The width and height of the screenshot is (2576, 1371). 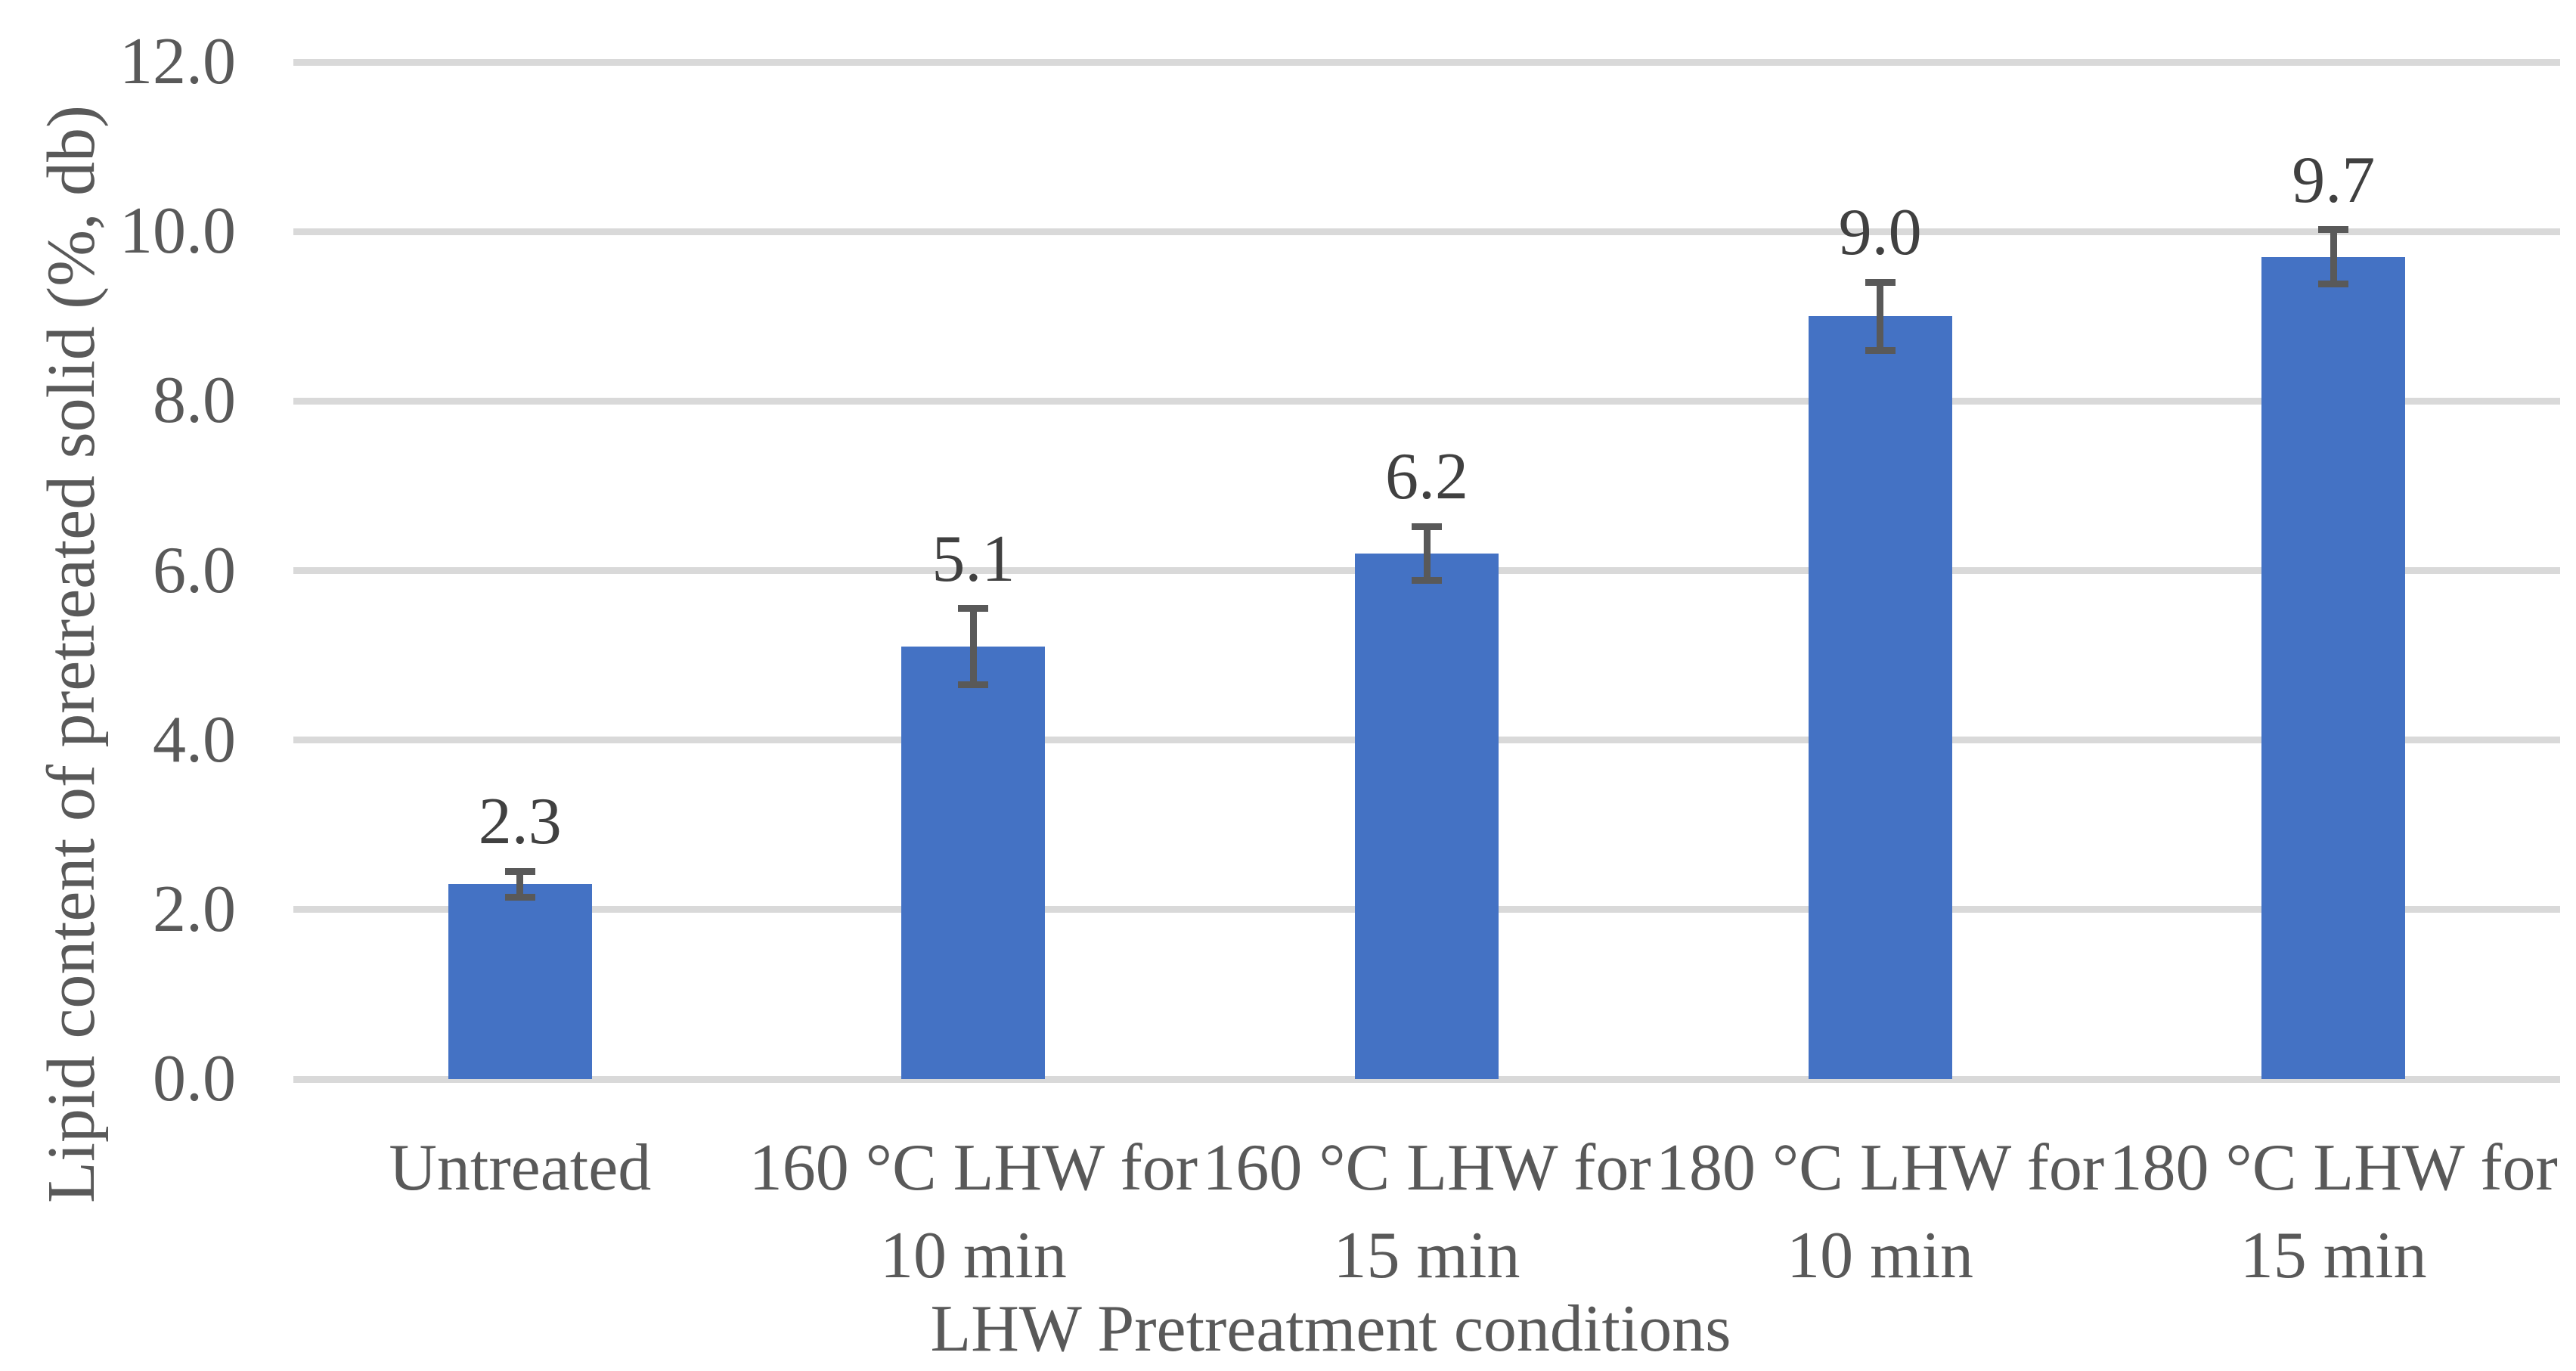 What do you see at coordinates (1426, 1079) in the screenshot?
I see `x-axis-line` at bounding box center [1426, 1079].